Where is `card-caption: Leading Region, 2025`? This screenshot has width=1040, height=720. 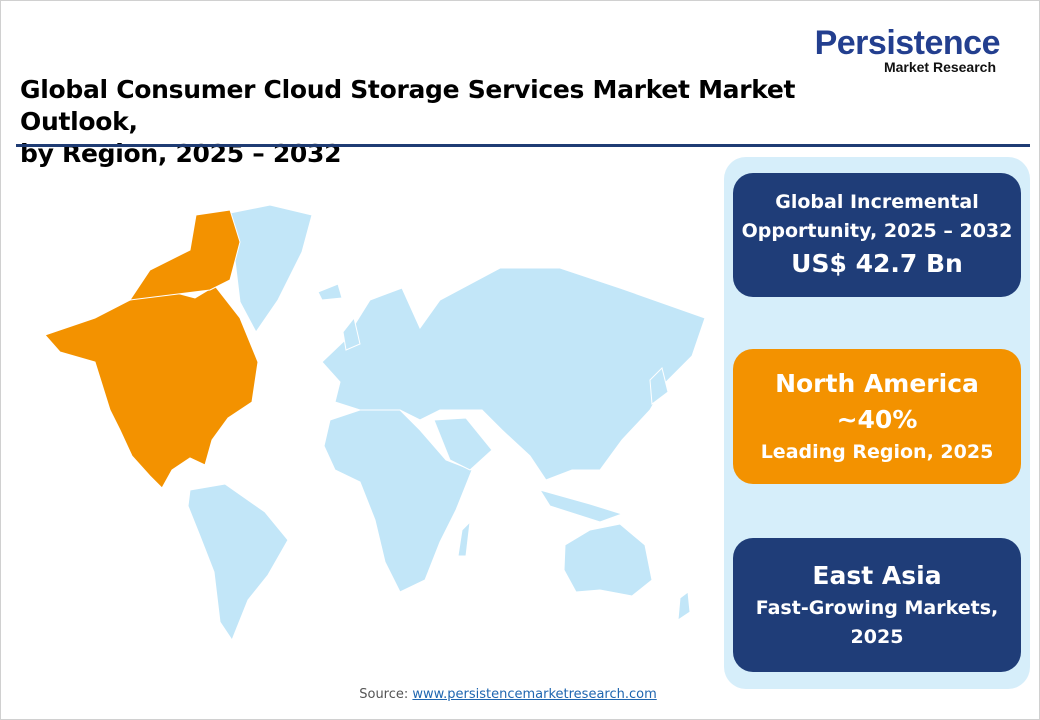 card-caption: Leading Region, 2025 is located at coordinates (877, 452).